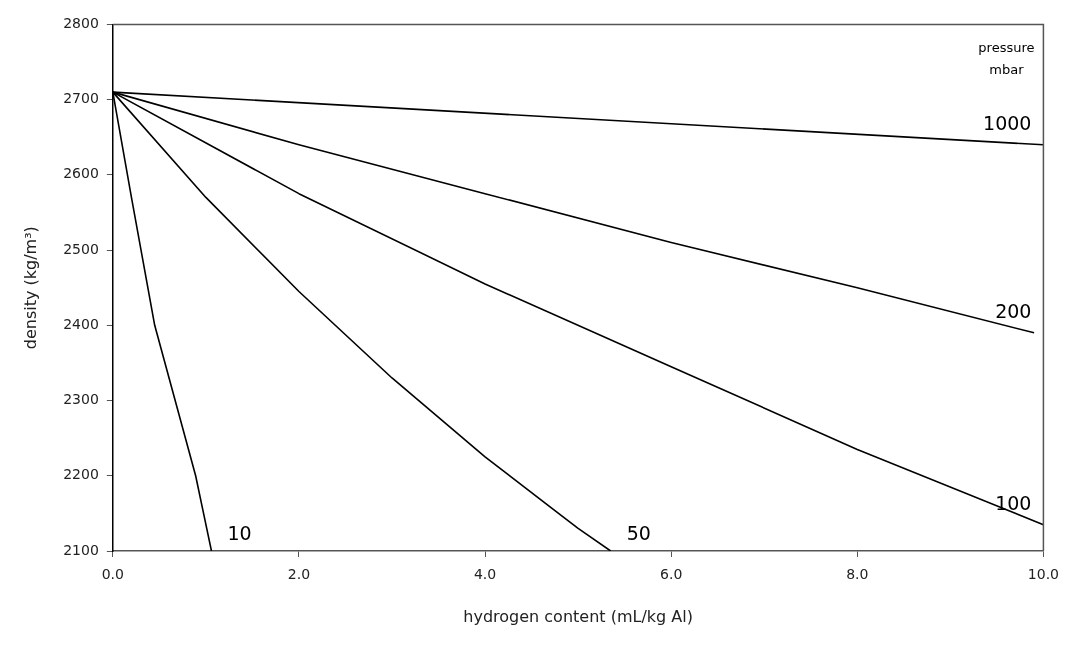 This screenshot has height=645, width=1077. I want to click on y-tick-label: 2500, so click(81, 248).